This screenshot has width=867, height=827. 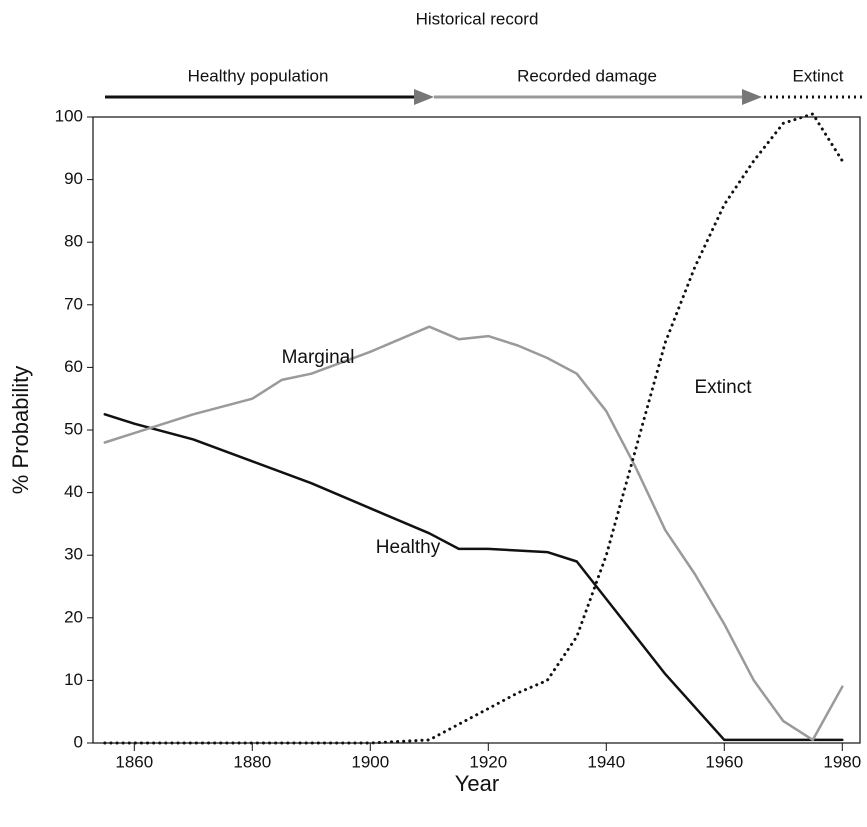 I want to click on y-tick-label: 90, so click(x=73, y=178).